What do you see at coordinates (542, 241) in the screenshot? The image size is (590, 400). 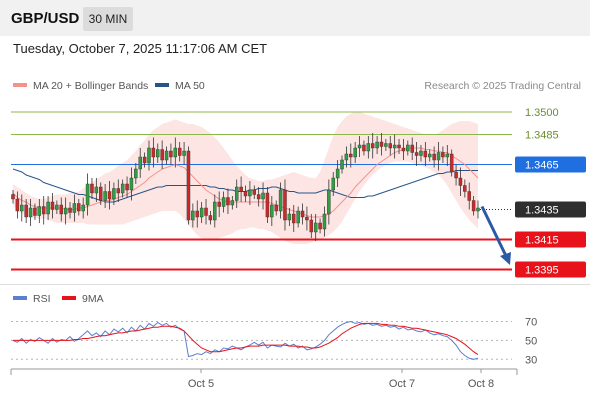 I see `level-label-1.3415: 1.3415` at bounding box center [542, 241].